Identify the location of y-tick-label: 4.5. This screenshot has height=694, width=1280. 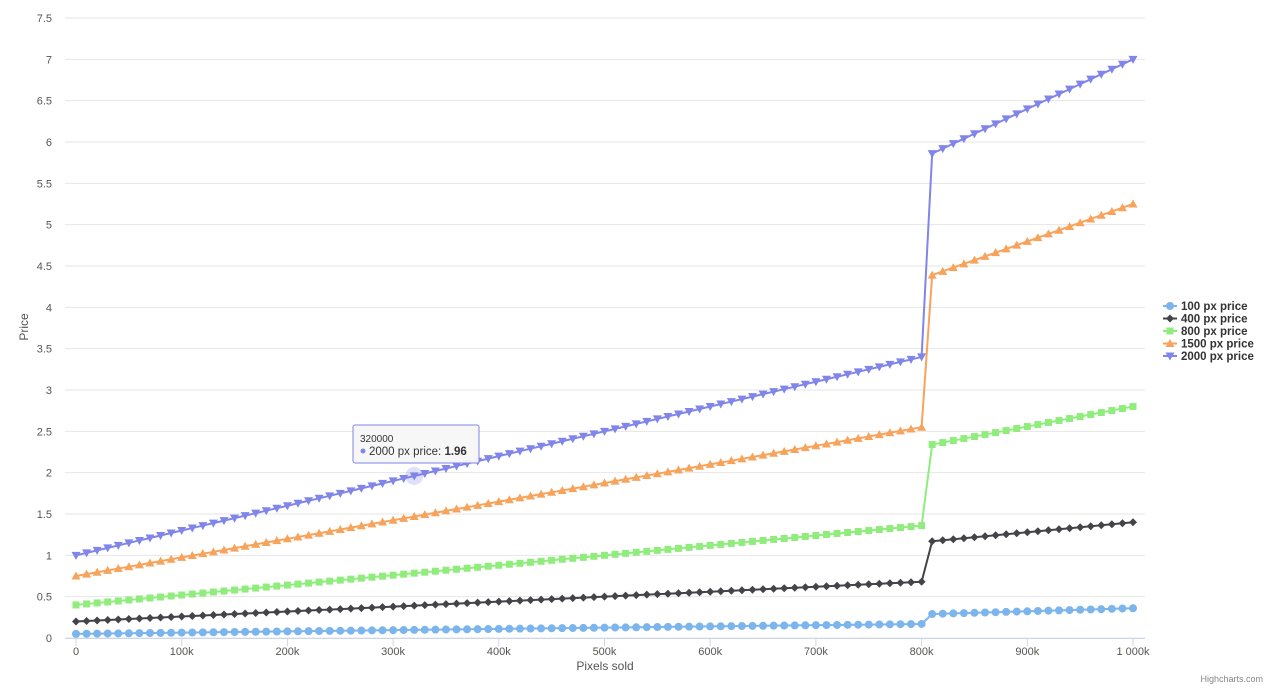
(44, 267).